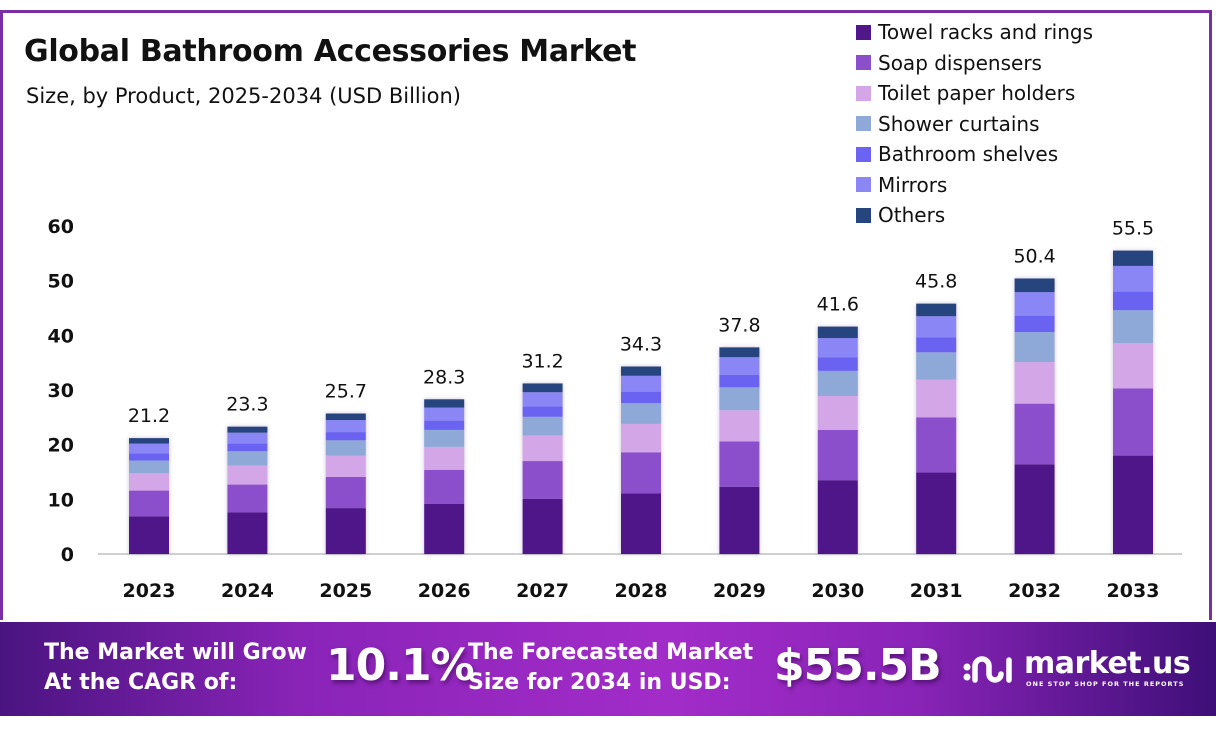 The width and height of the screenshot is (1216, 731). Describe the element at coordinates (67, 555) in the screenshot. I see `y-tick-label: 0` at that location.